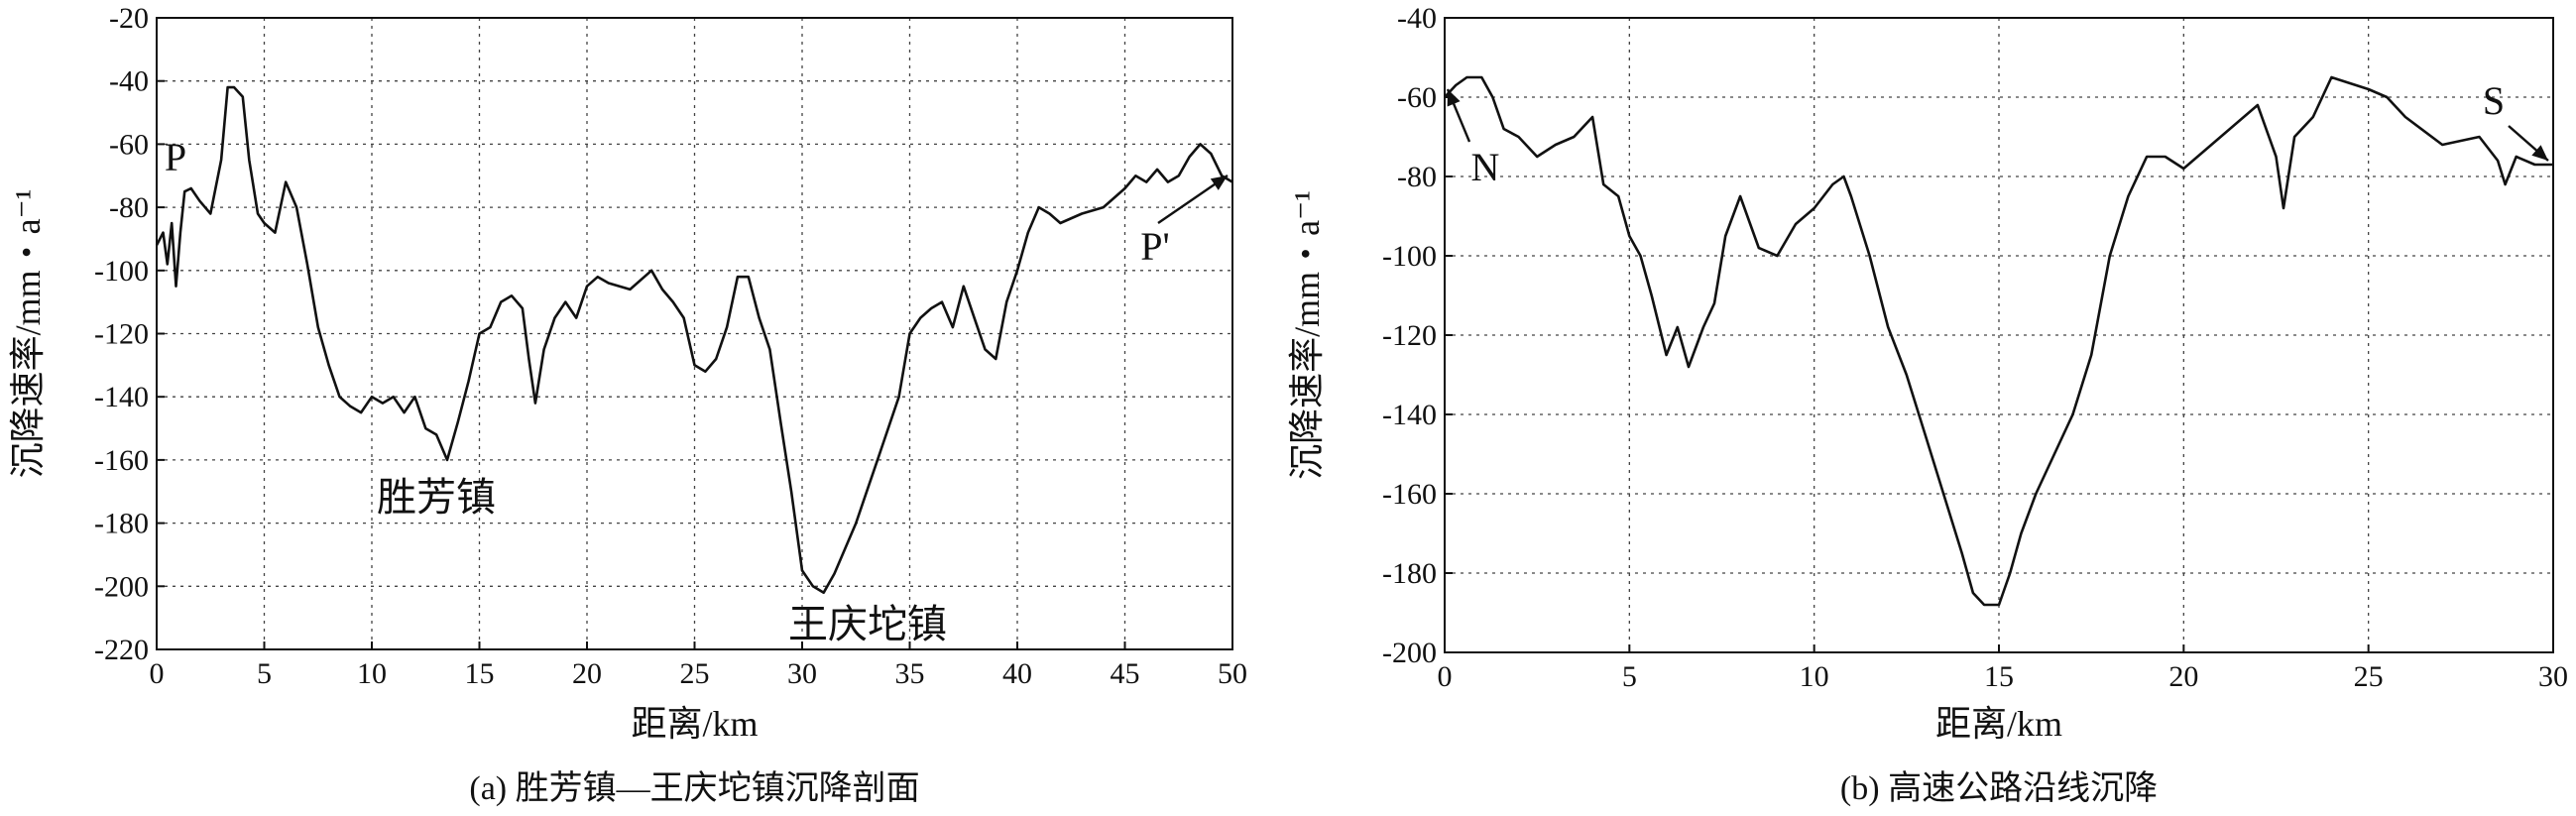  Describe the element at coordinates (867, 624) in the screenshot. I see `annotation-label: 王庆坨镇` at that location.